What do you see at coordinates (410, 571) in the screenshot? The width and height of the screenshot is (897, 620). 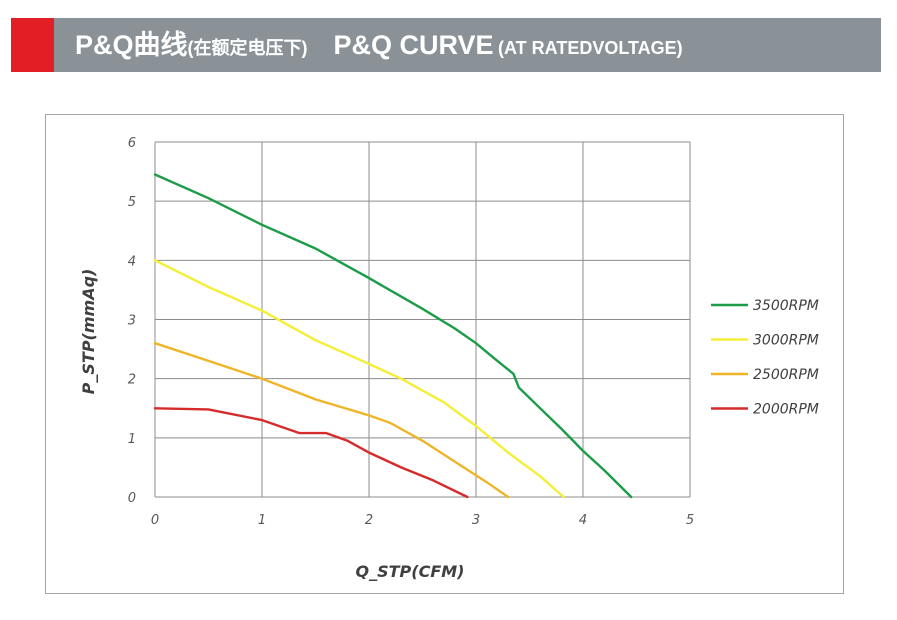 I see `x-axis-title: Q_STP(CFM)` at bounding box center [410, 571].